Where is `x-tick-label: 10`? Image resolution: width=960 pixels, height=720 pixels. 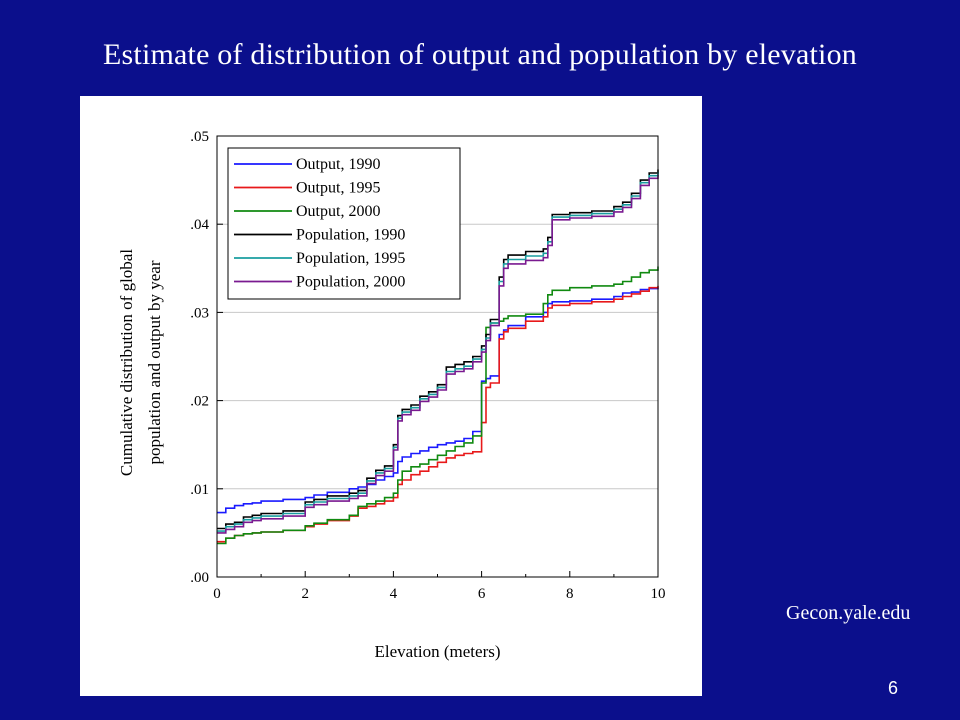 x-tick-label: 10 is located at coordinates (658, 594).